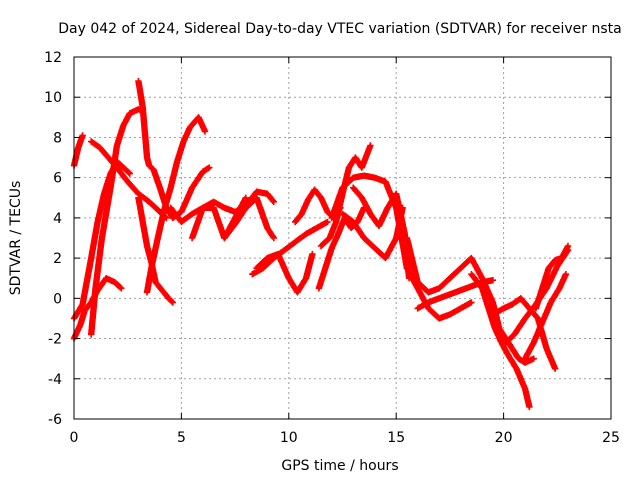 This screenshot has height=480, width=640. I want to click on y-tick-label: 10, so click(53, 98).